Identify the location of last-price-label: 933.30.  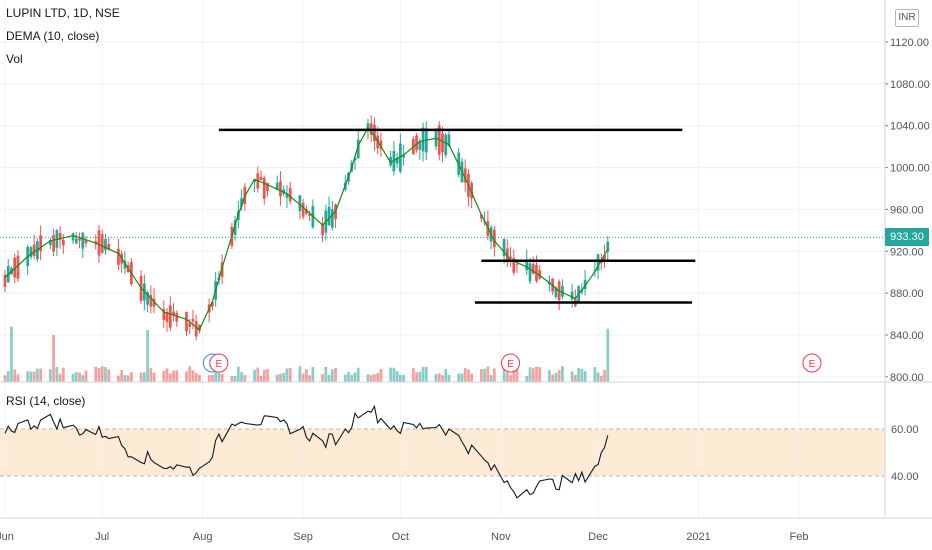
(907, 237).